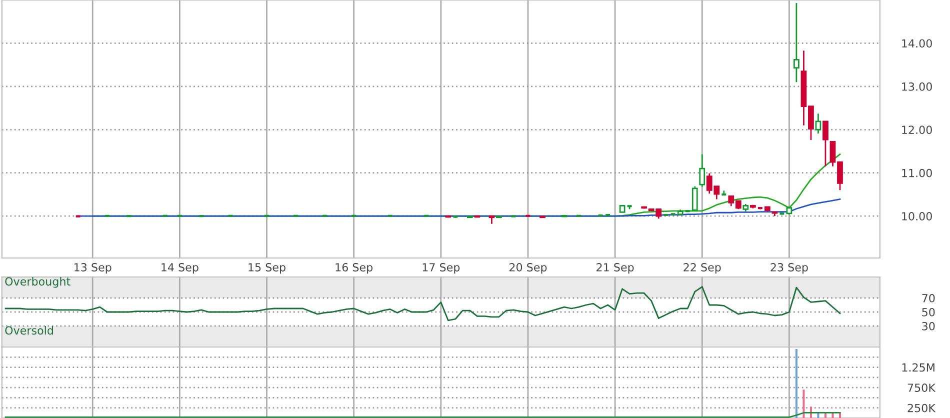 This screenshot has height=418, width=950. Describe the element at coordinates (441, 268) in the screenshot. I see `x-tick-label: 17 Sep` at that location.